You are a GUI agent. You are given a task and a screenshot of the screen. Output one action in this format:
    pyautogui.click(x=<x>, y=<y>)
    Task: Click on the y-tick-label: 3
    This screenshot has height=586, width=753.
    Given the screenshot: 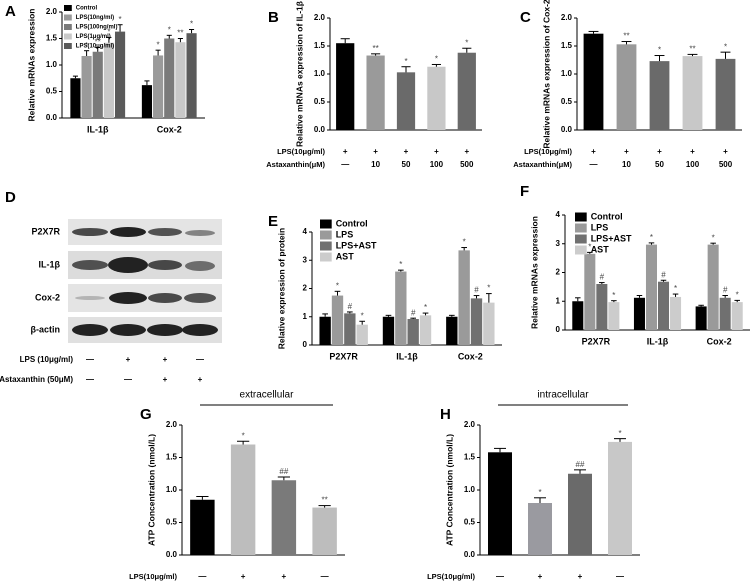 What is the action you would take?
    pyautogui.click(x=558, y=243)
    